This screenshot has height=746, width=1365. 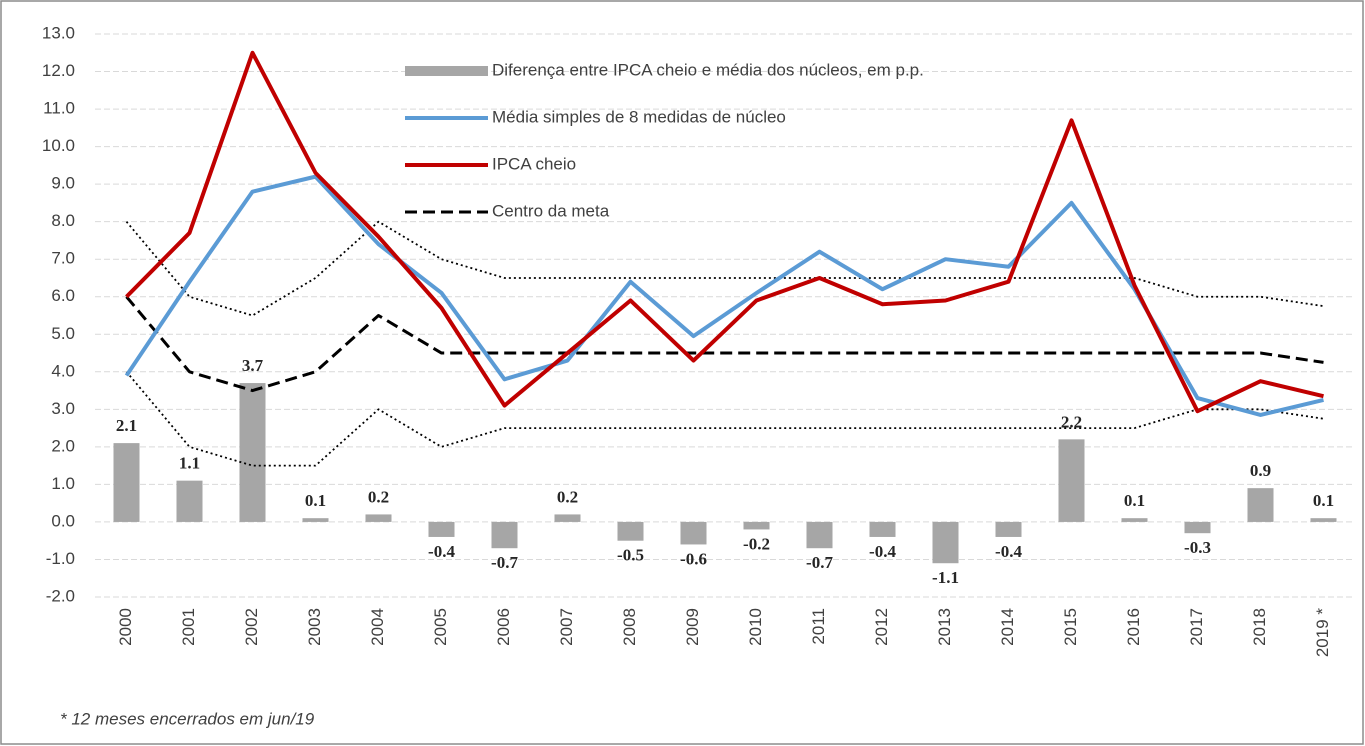 I want to click on y-tick-label: 6.0, so click(x=63, y=295).